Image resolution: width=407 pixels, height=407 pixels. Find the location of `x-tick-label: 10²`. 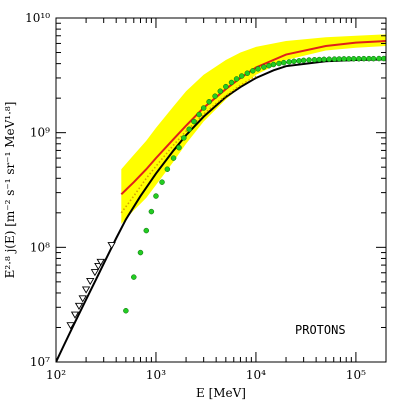

x-tick-label: 10² is located at coordinates (56, 375).